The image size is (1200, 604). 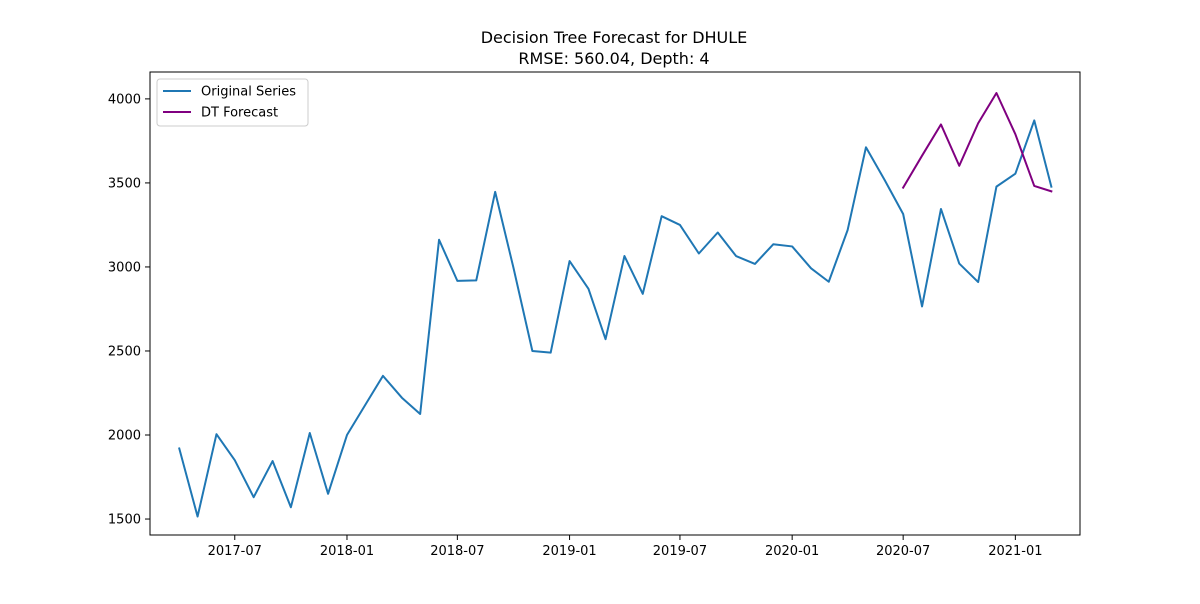 I want to click on series-line-forecast, so click(x=977, y=142).